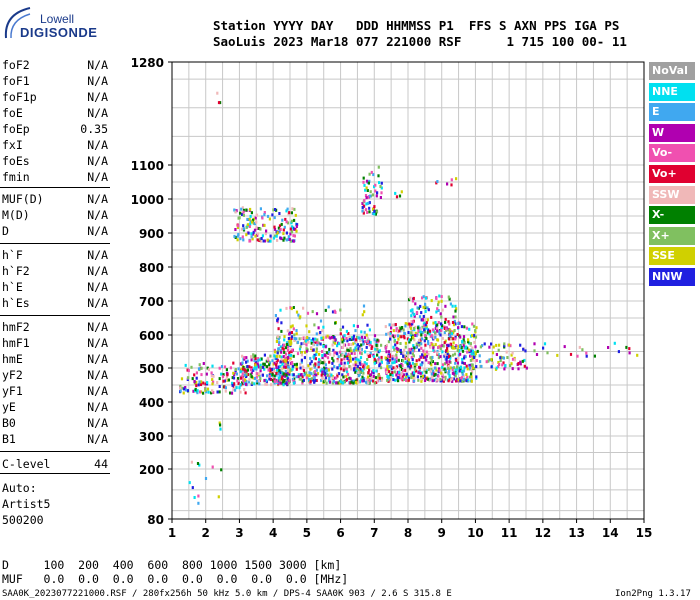 The image size is (700, 600). I want to click on legend-item-nnw: NNW, so click(672, 277).